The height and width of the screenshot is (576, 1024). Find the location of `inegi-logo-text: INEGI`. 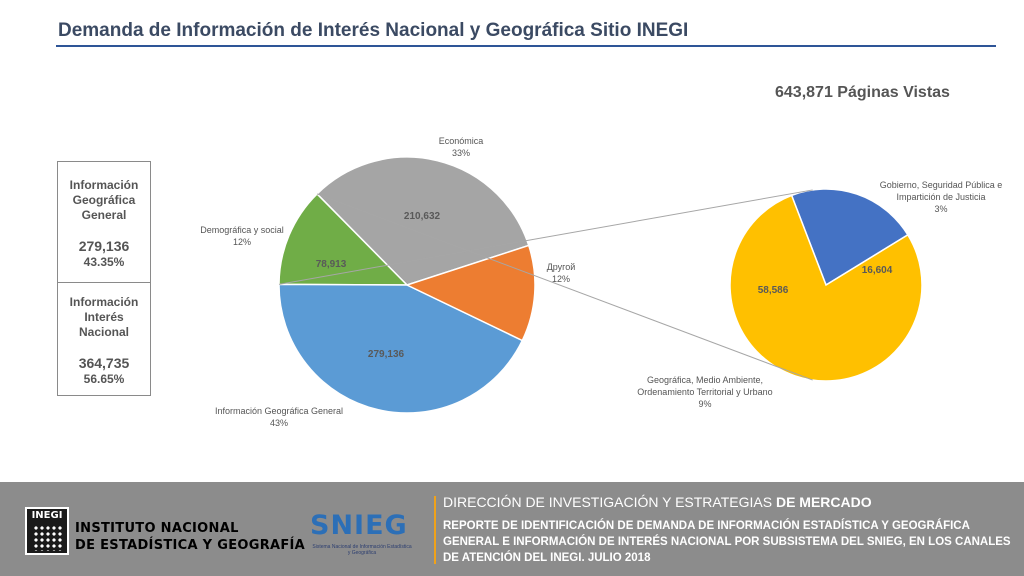

inegi-logo-text: INEGI is located at coordinates (47, 515).